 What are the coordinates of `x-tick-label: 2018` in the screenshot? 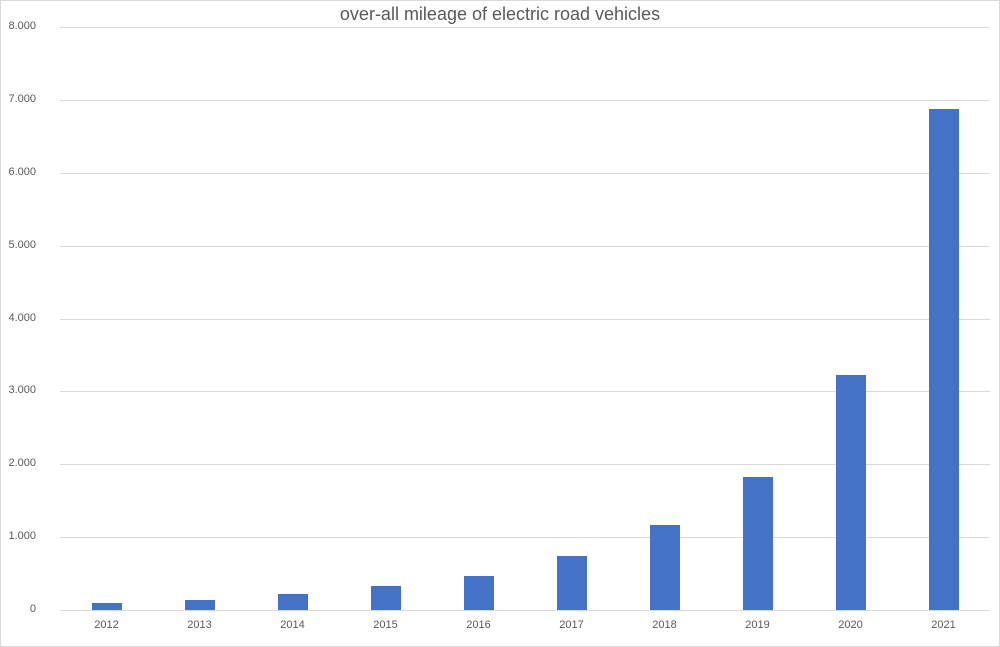 It's located at (664, 625).